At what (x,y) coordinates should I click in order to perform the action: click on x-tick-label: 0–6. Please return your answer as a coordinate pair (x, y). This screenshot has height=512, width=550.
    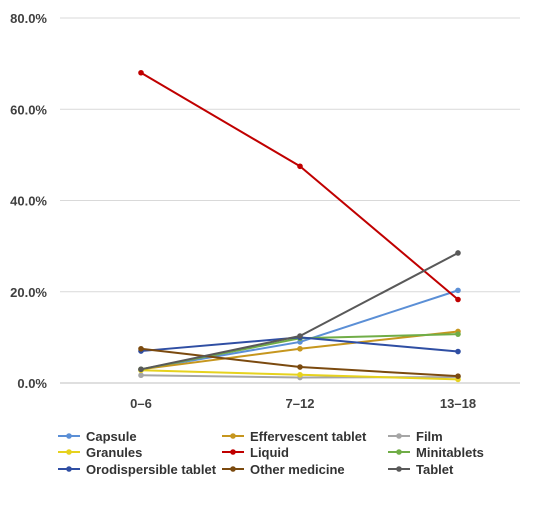
    Looking at the image, I should click on (141, 403).